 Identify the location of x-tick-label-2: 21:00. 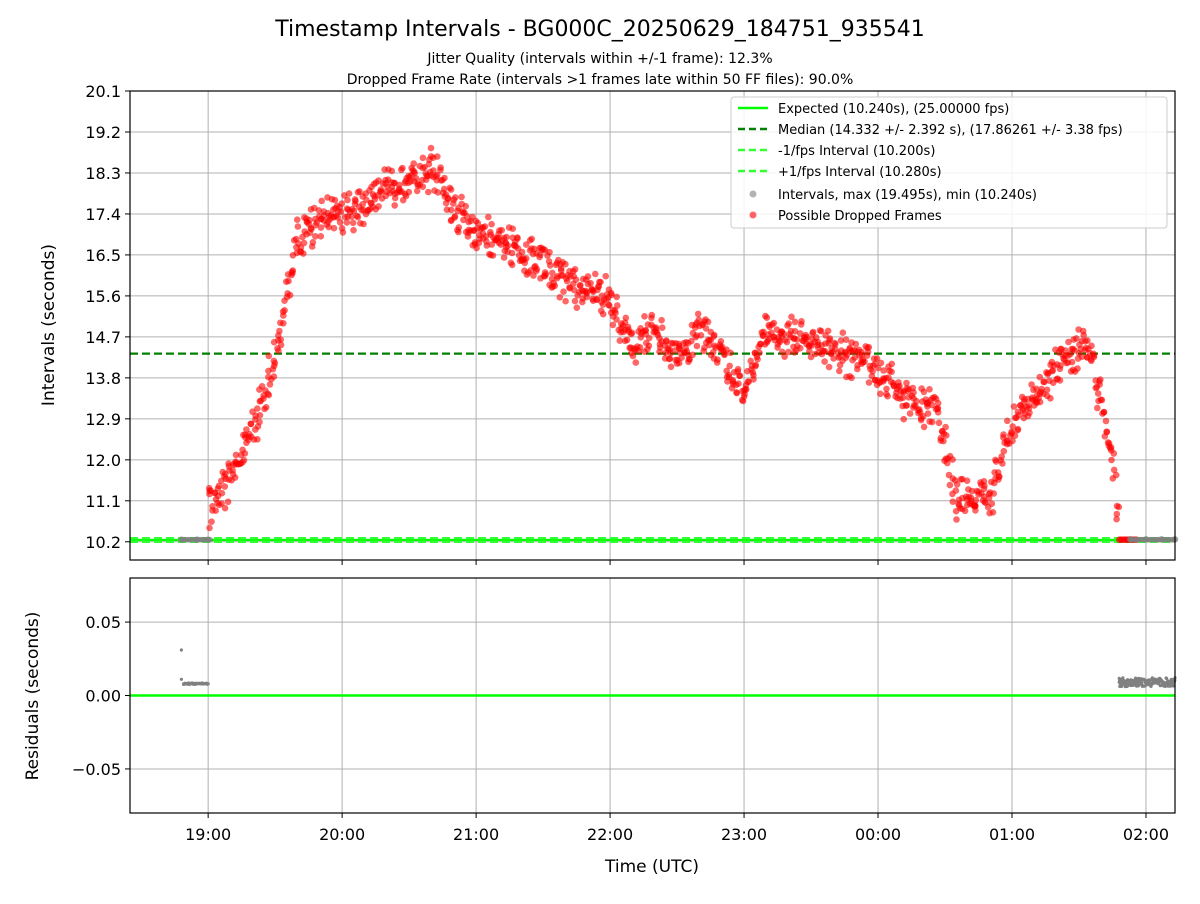
(476, 834).